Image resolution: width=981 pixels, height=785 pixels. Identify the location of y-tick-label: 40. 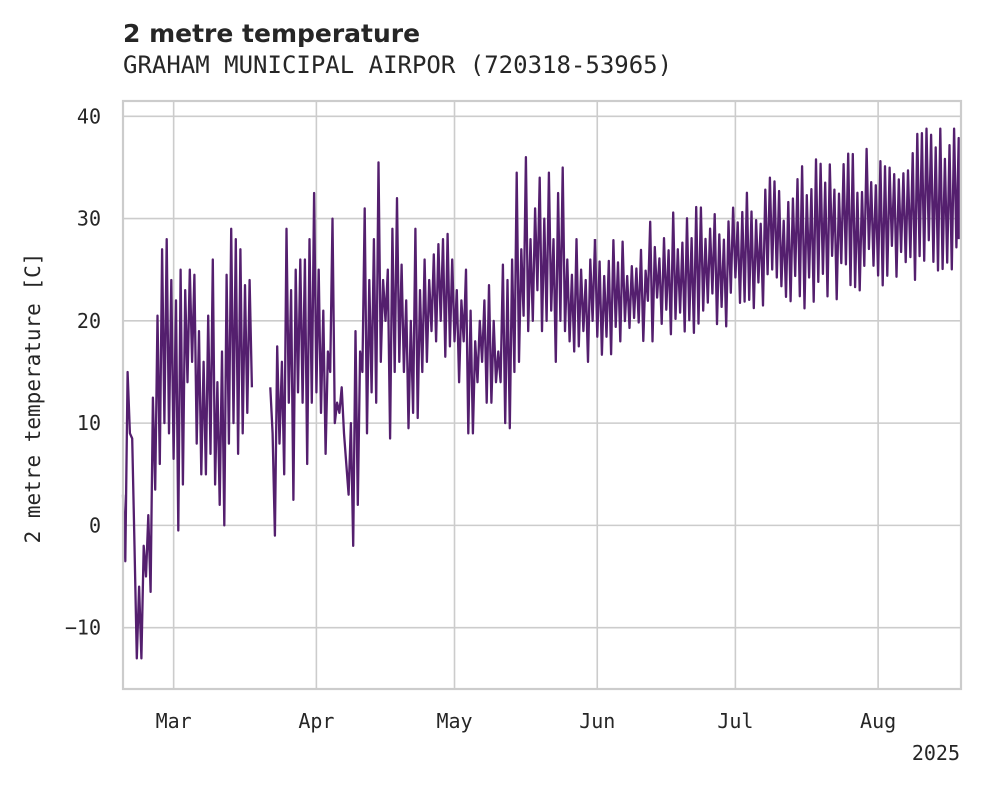
(89, 116).